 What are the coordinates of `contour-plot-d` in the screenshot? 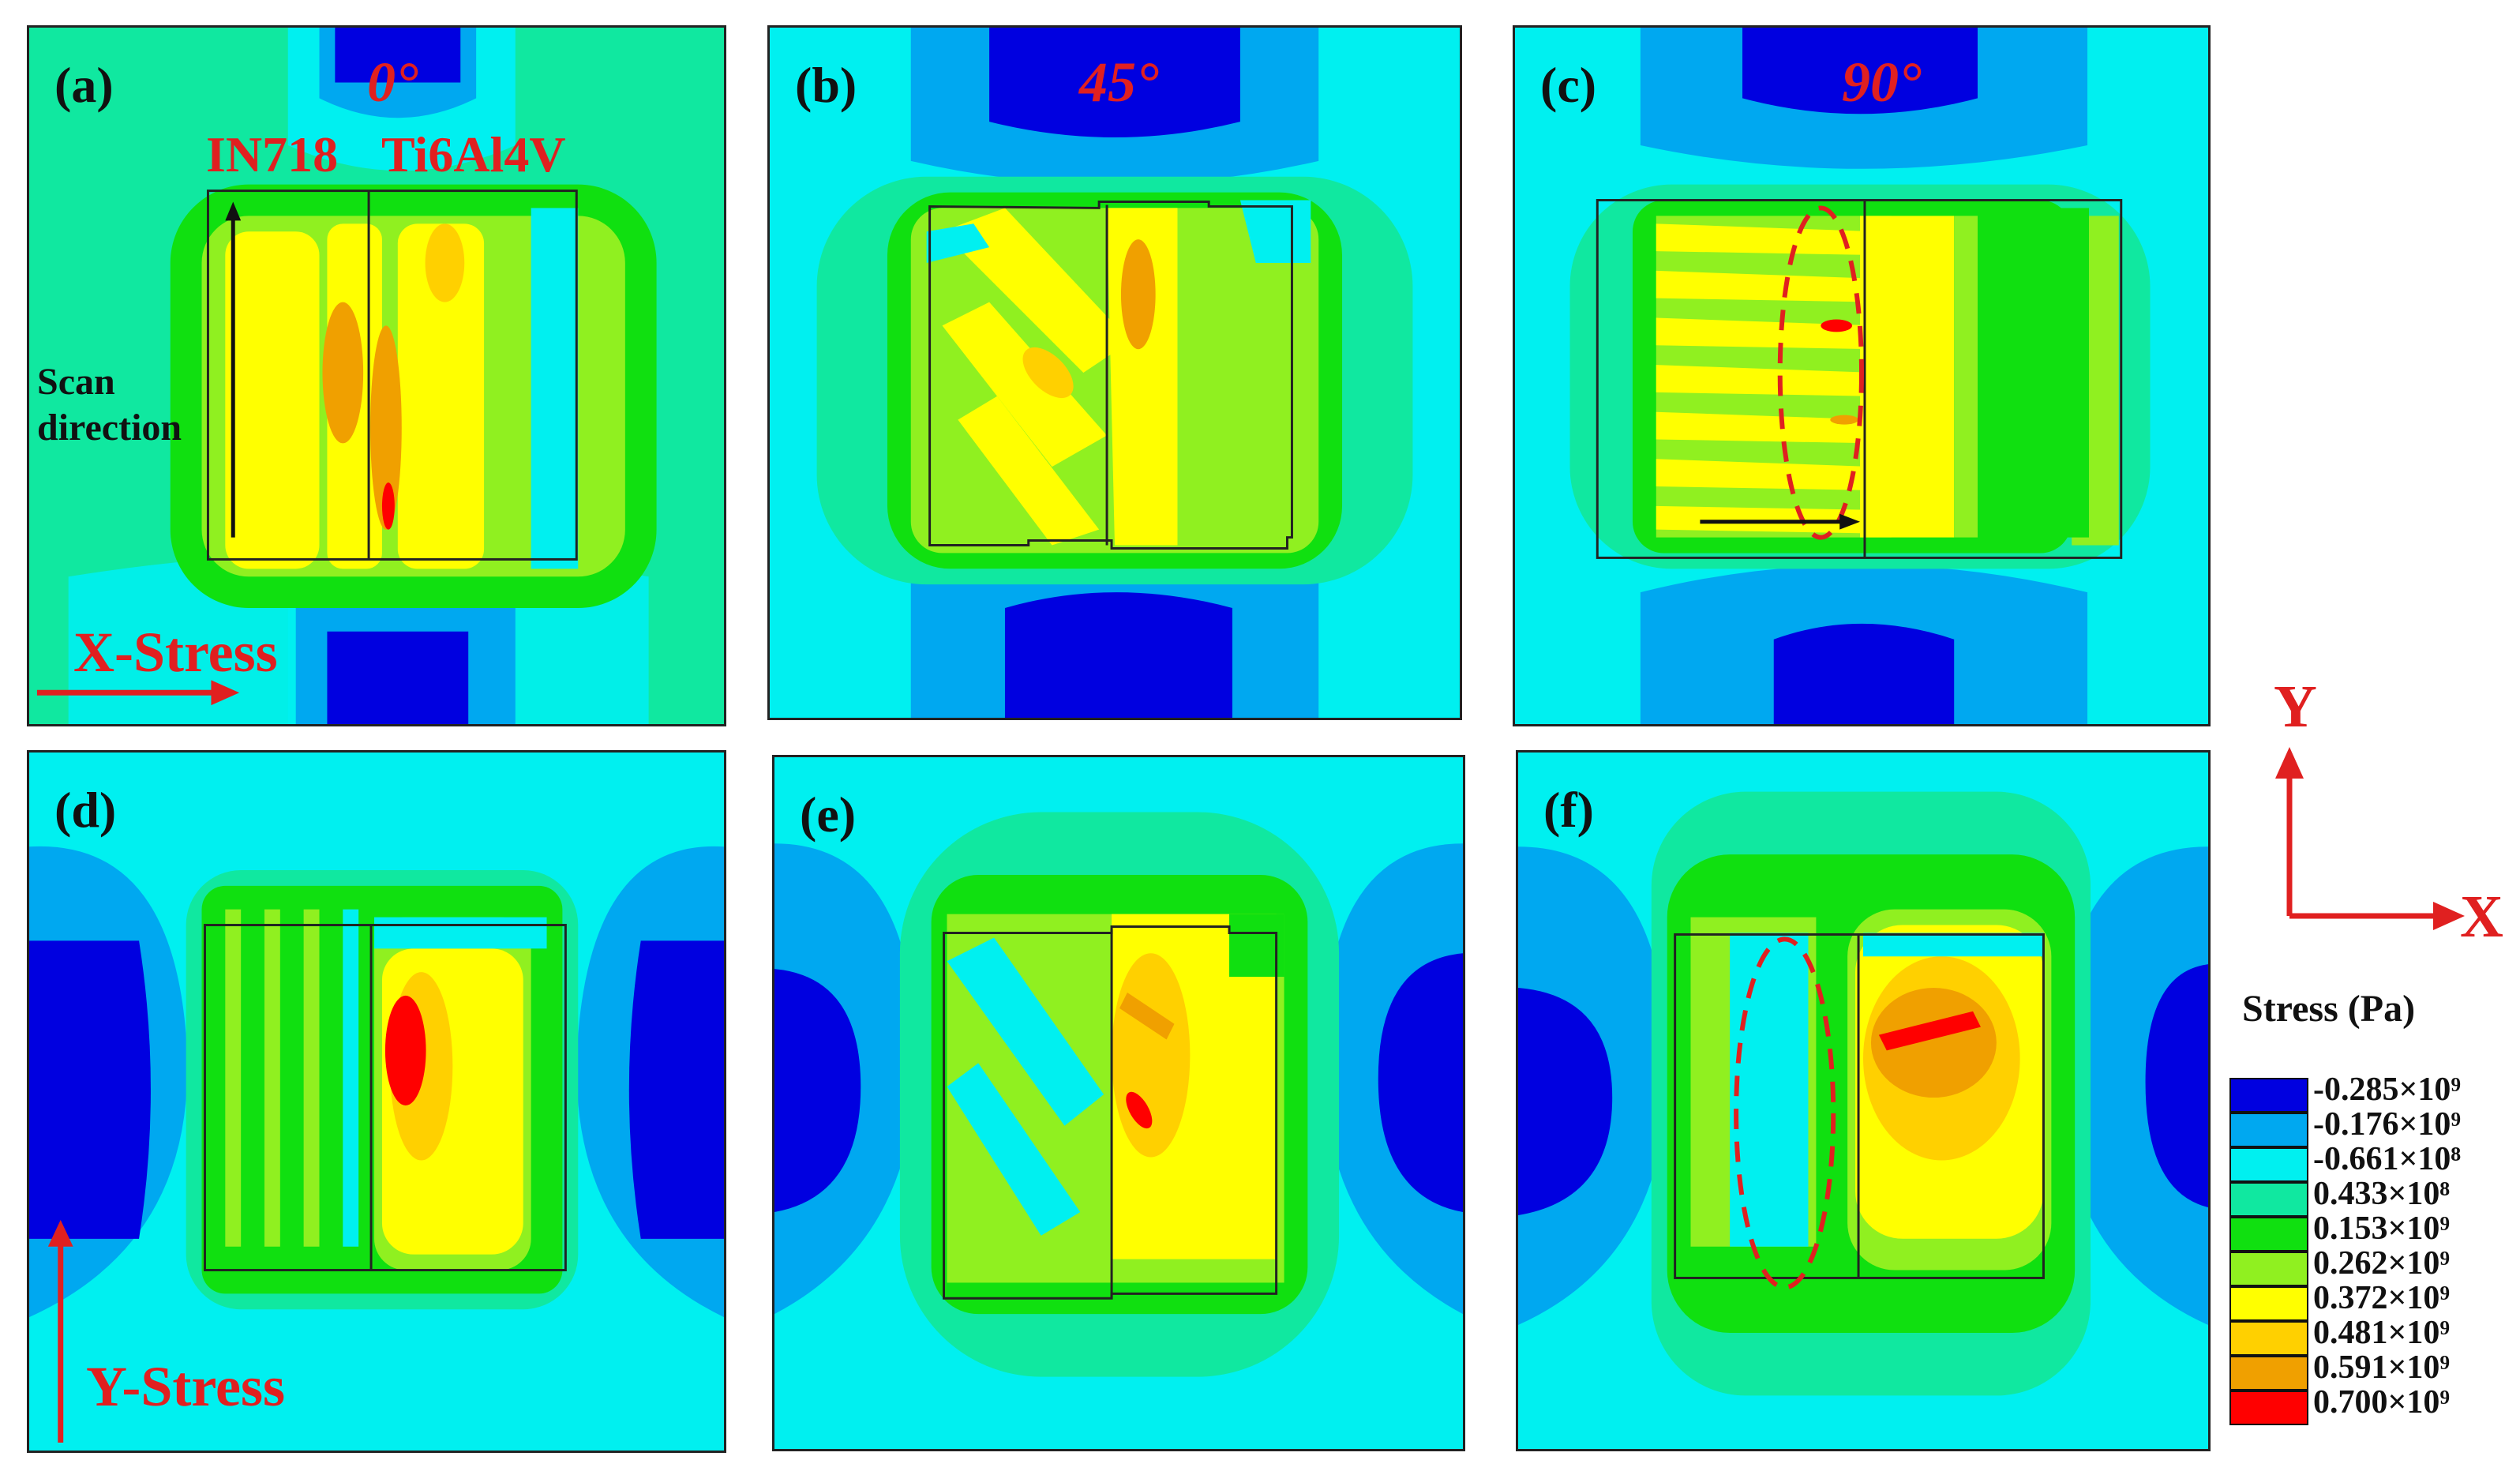 It's located at (376, 1102).